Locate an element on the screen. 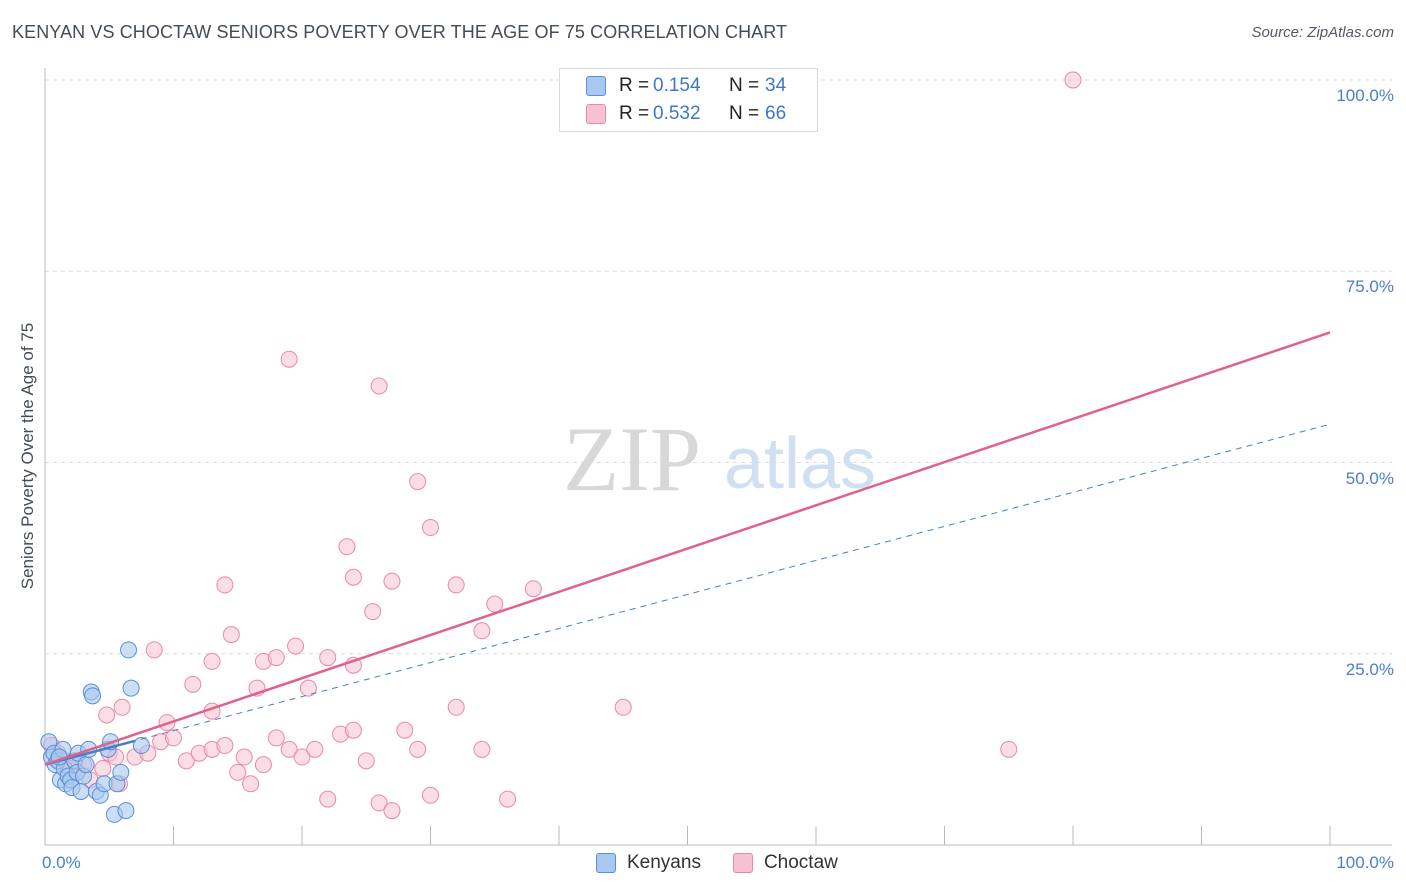  y-tick-25: 25.0% is located at coordinates (1369, 669).